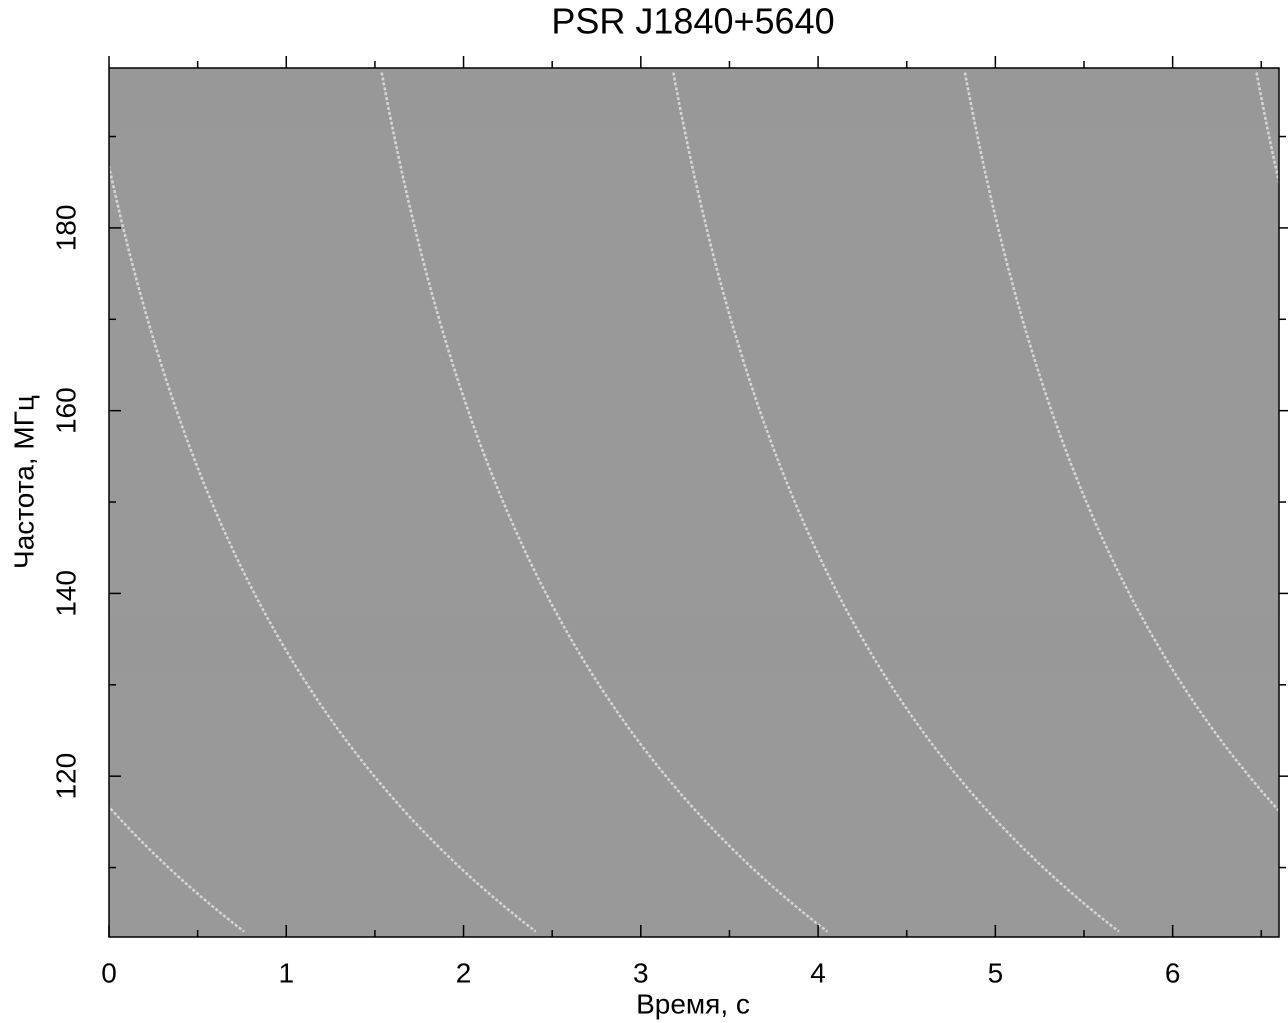 This screenshot has width=1288, height=1023. I want to click on x-tick-label: 1, so click(286, 972).